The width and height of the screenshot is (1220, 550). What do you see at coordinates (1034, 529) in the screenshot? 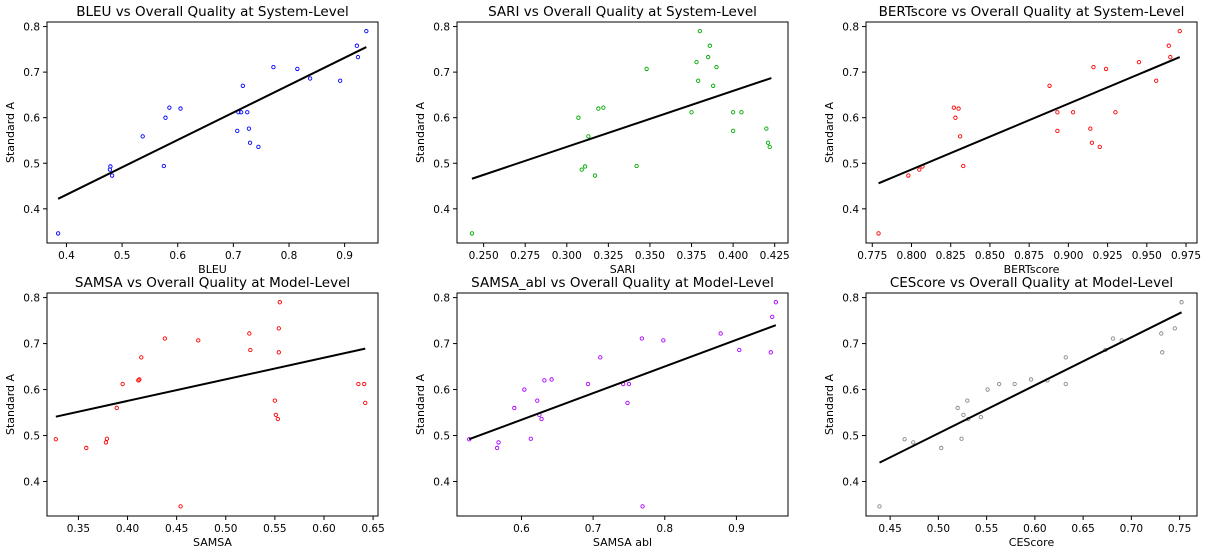
I see `x-tick-label: 0.60` at bounding box center [1034, 529].